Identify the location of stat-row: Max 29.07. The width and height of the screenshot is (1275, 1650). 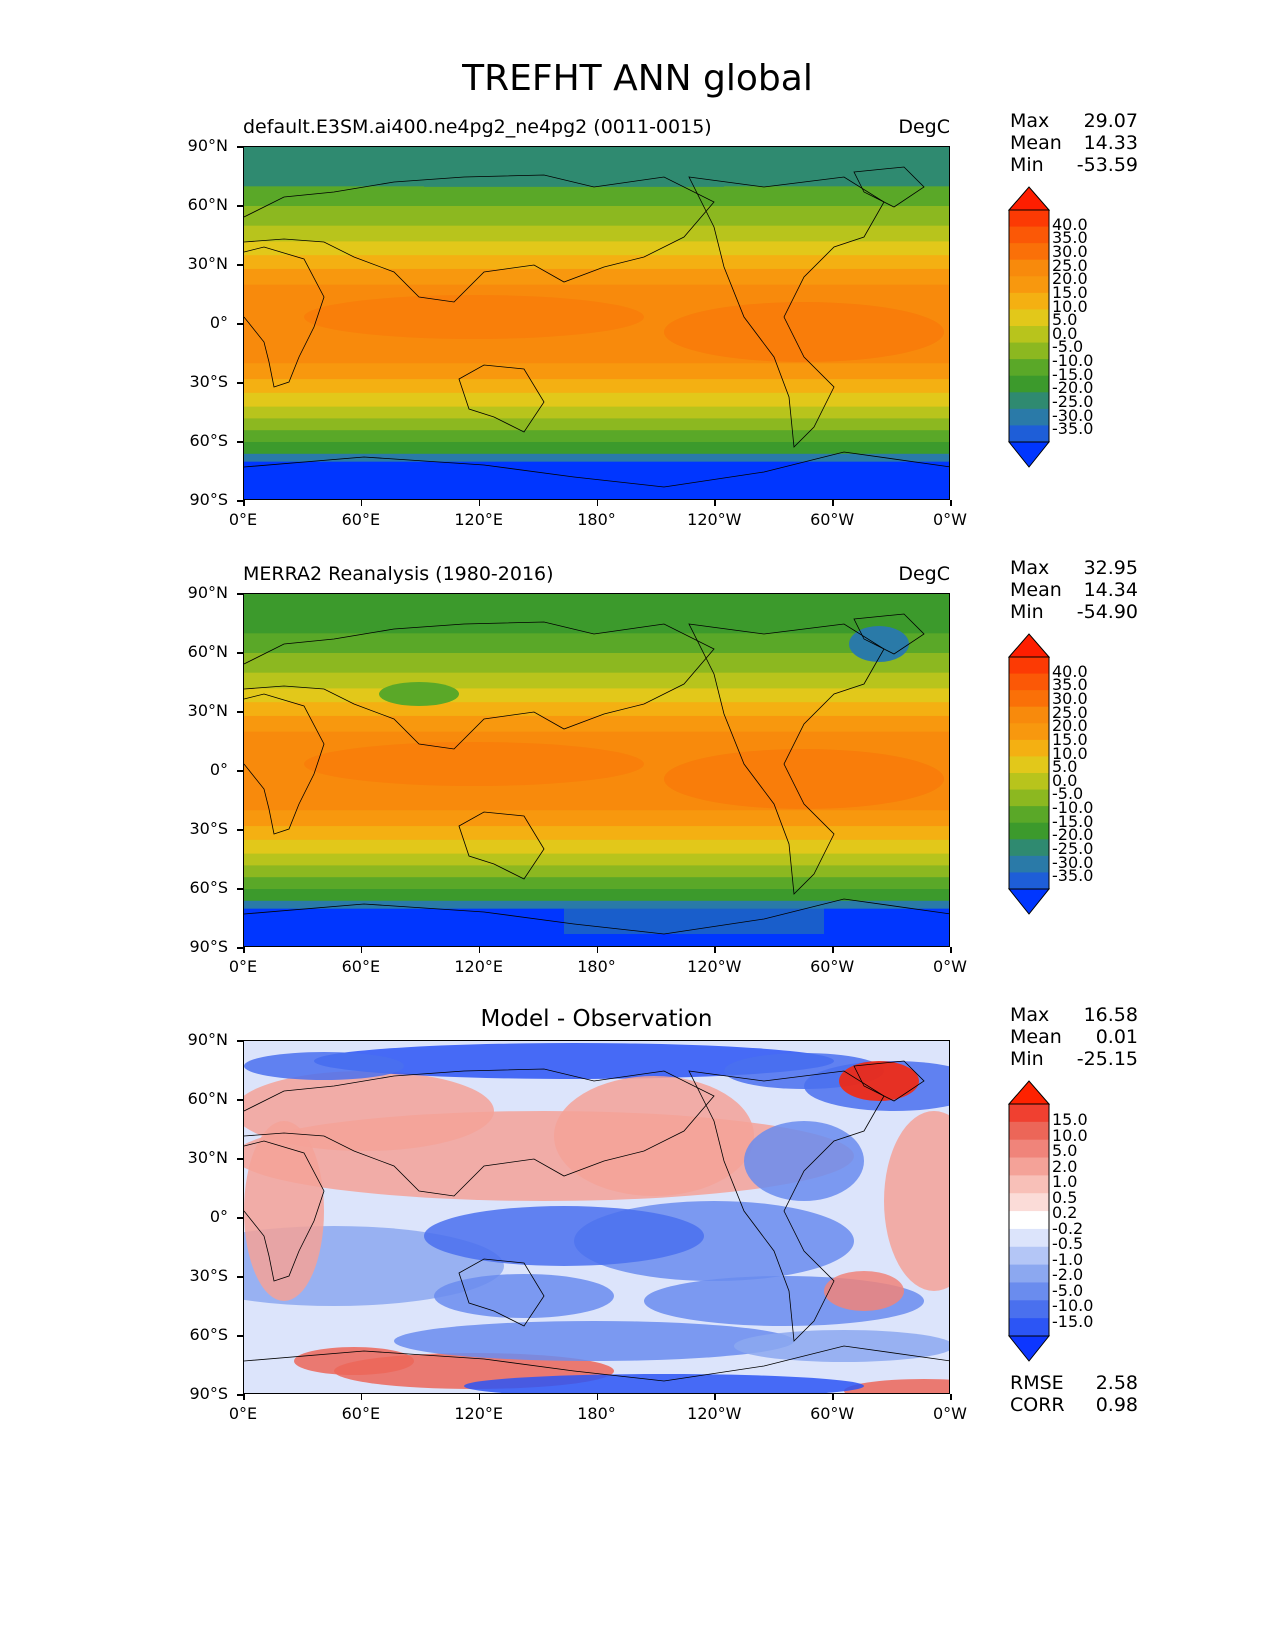
(1074, 121).